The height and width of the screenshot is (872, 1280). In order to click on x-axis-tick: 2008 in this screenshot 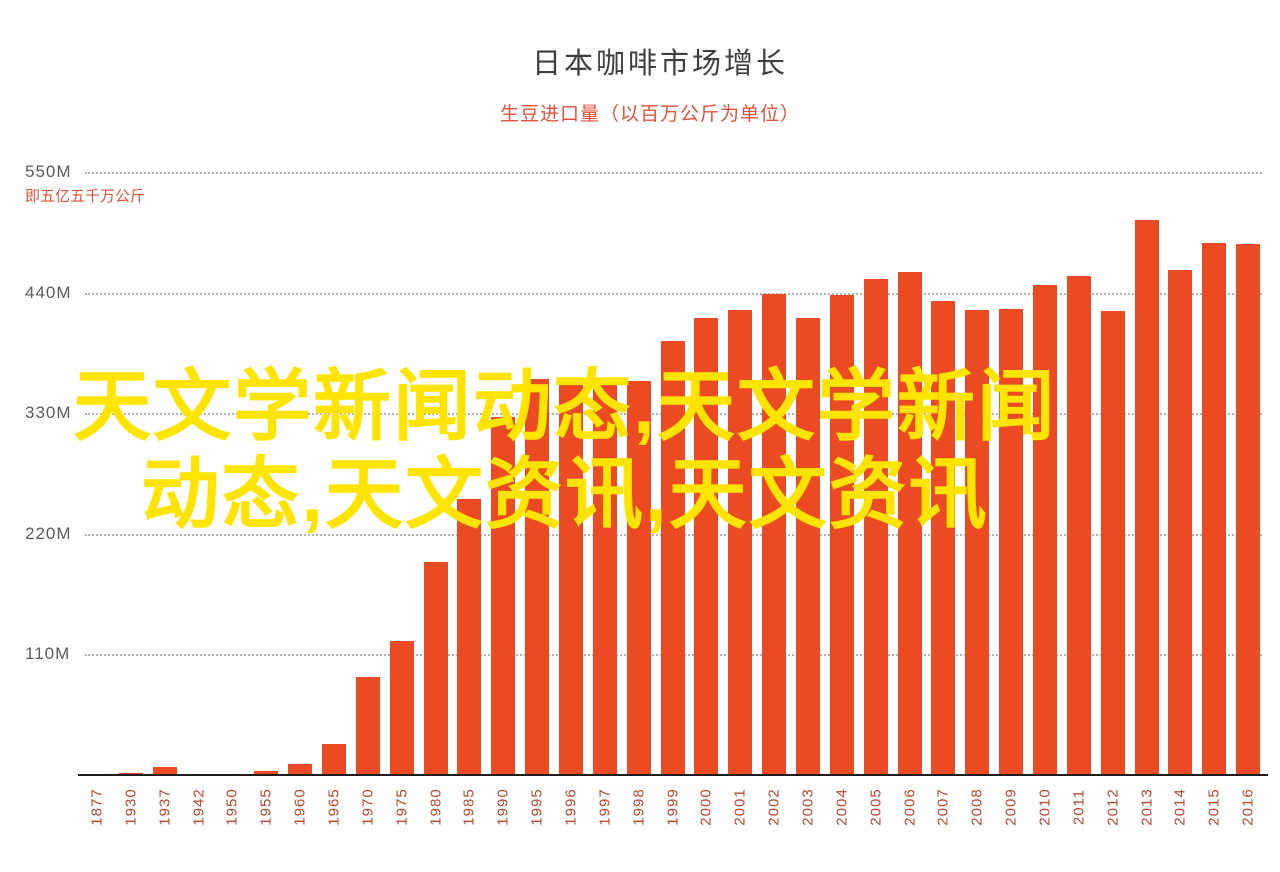, I will do `click(977, 811)`.